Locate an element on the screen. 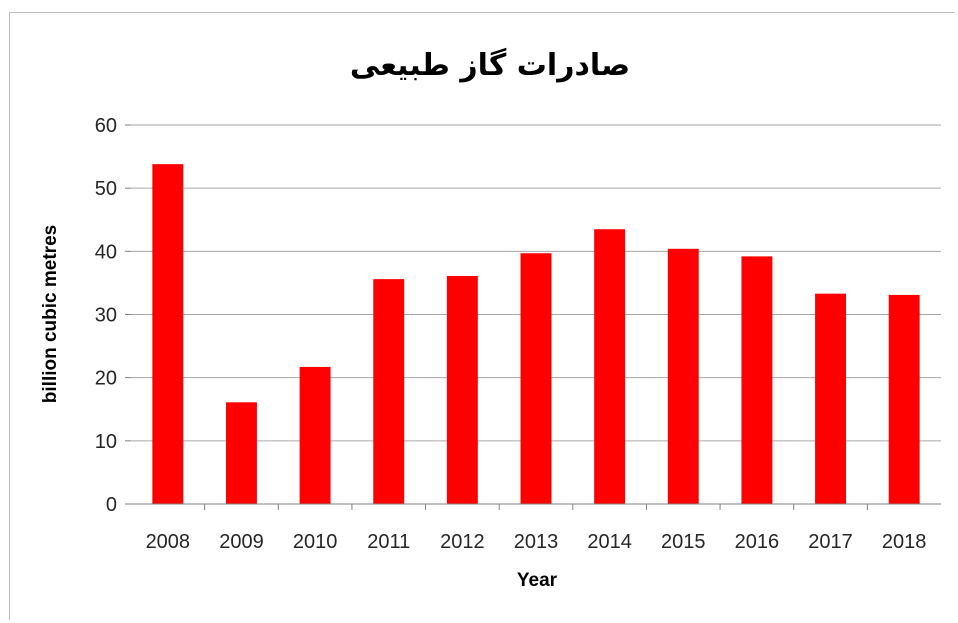 Image resolution: width=958 pixels, height=623 pixels. x-tick-label: 2015 is located at coordinates (683, 542).